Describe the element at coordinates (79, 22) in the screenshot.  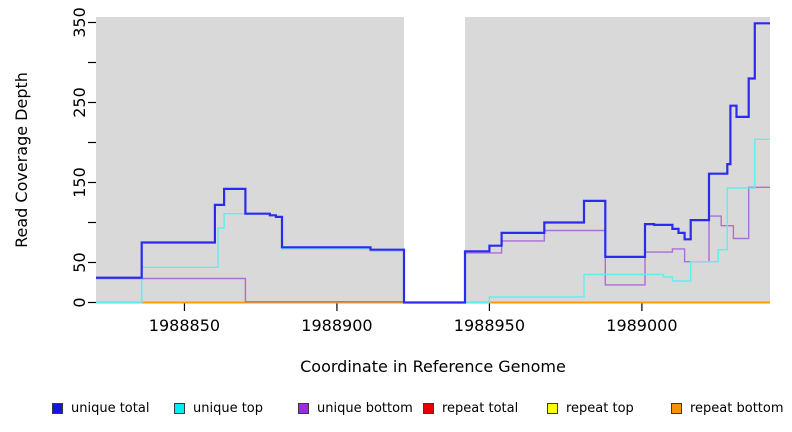
I see `y-tick-label: 350` at that location.